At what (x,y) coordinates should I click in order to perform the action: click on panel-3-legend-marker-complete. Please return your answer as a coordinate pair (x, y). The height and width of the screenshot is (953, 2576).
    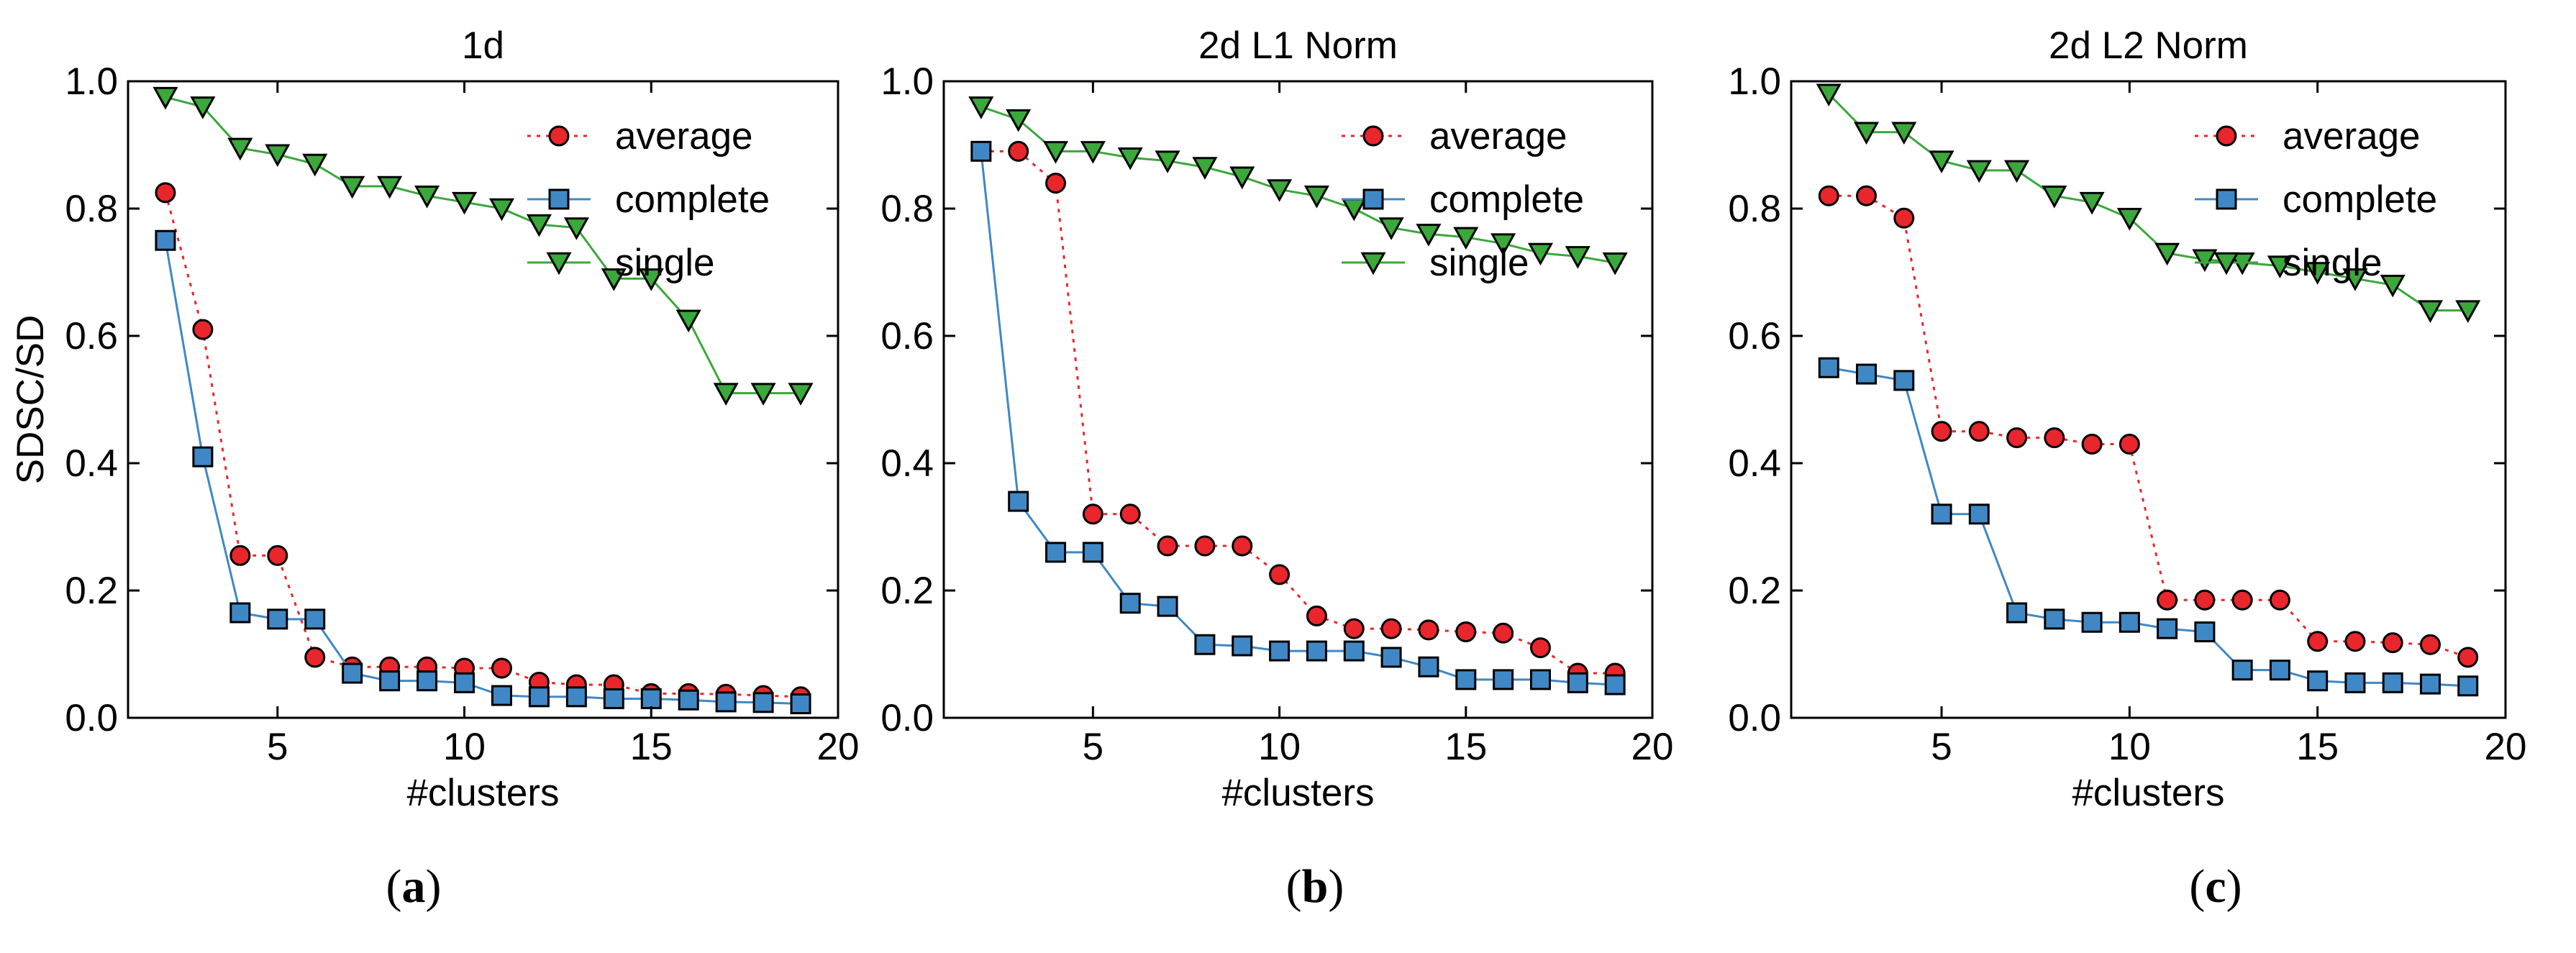
    Looking at the image, I should click on (2226, 199).